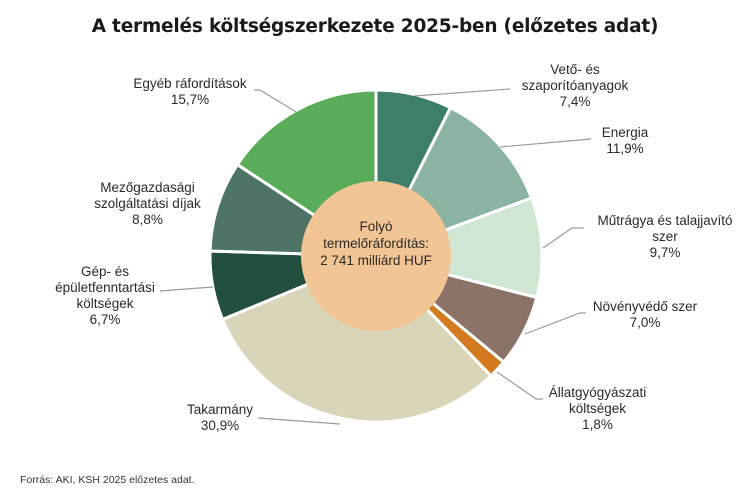 This screenshot has height=497, width=750. I want to click on label-mutragya: Műtrágya és talajjavító szer 9,7%, so click(665, 237).